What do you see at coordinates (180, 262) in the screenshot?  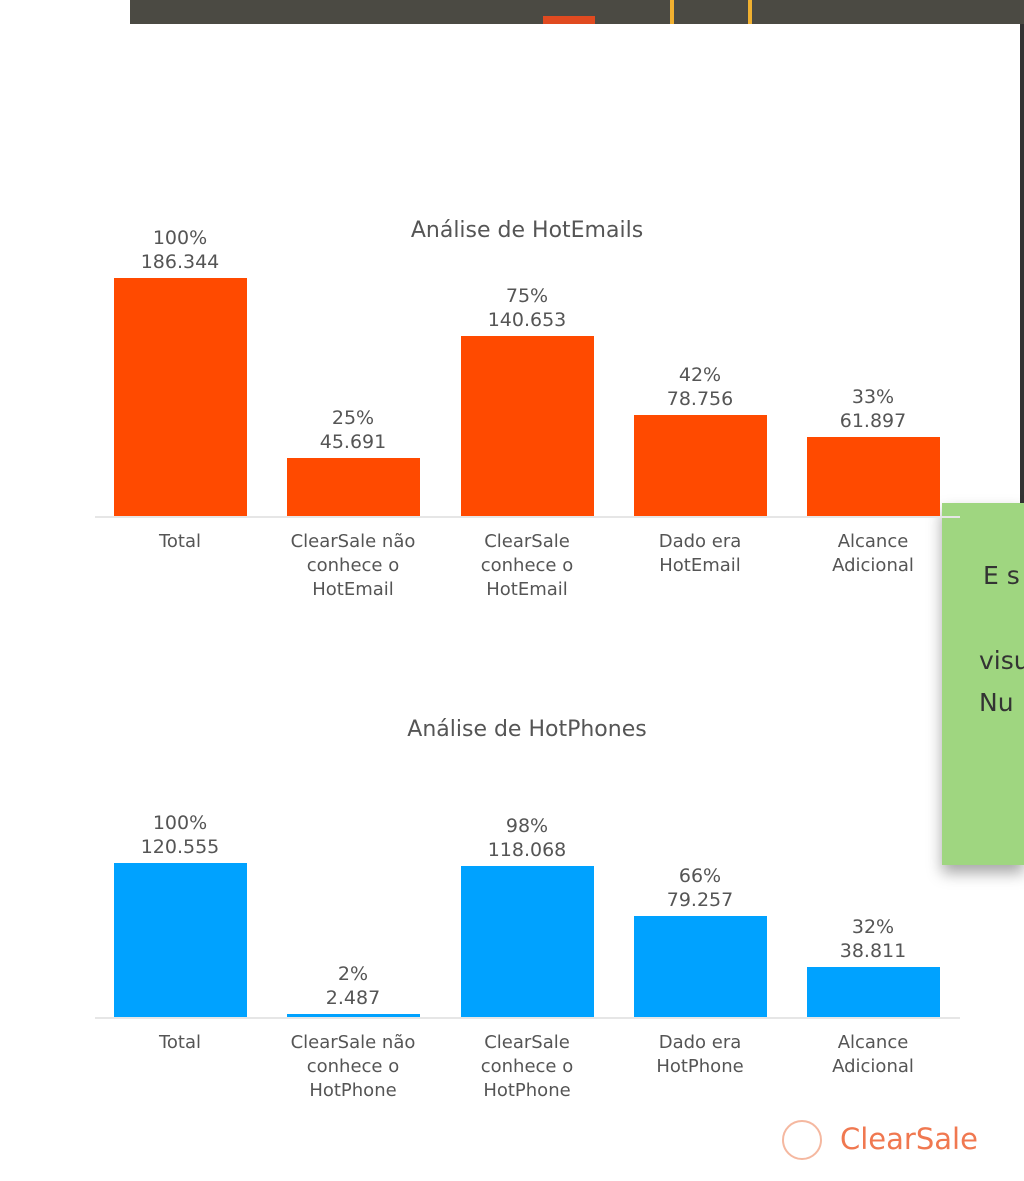 I see `value-label: 186.344` at bounding box center [180, 262].